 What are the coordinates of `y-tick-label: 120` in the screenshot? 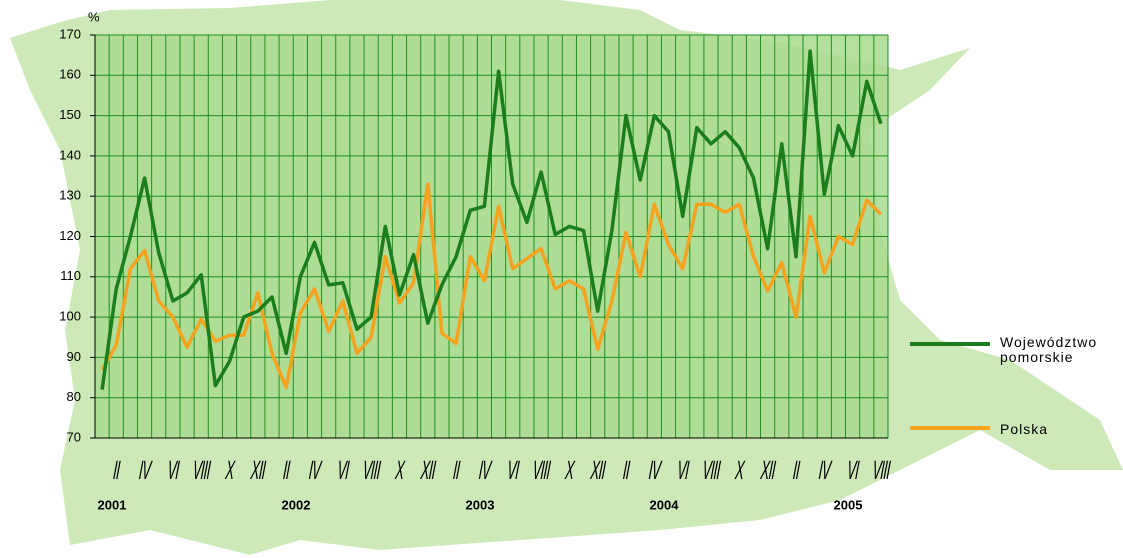 It's located at (70, 235).